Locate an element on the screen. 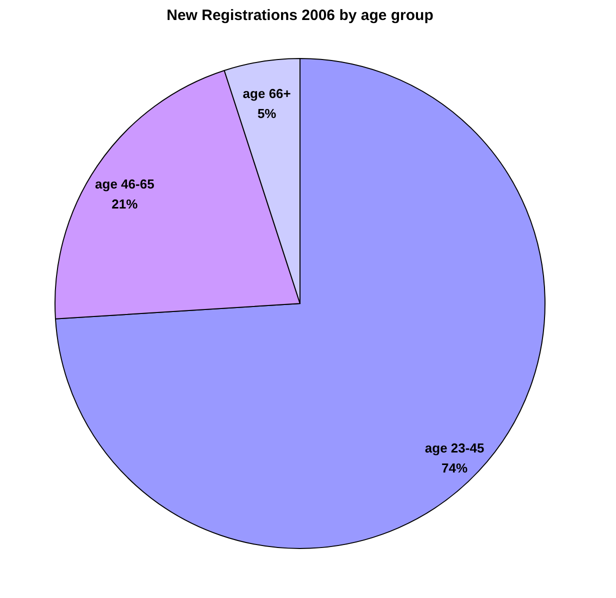 The width and height of the screenshot is (616, 598). chart-title: New Registrations 2006 by age group is located at coordinates (300, 15).